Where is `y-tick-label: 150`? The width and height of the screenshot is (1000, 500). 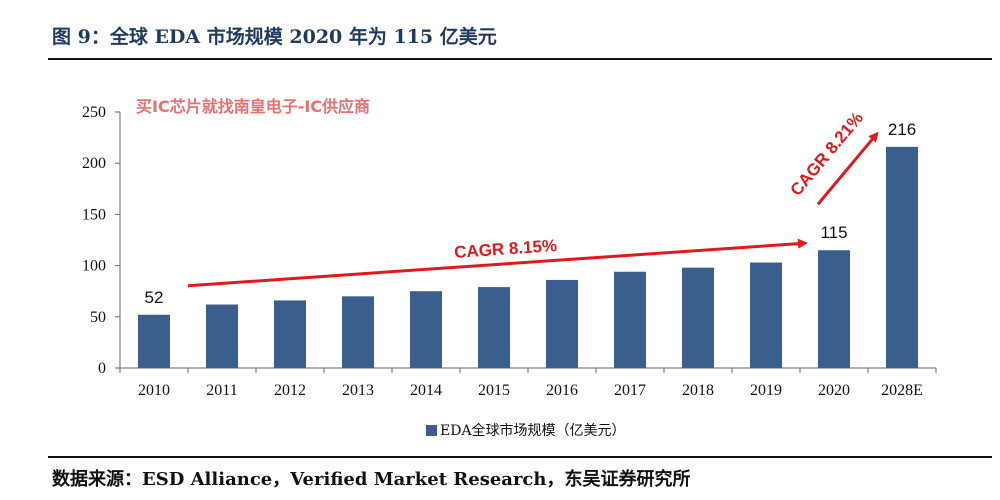 y-tick-label: 150 is located at coordinates (94, 214).